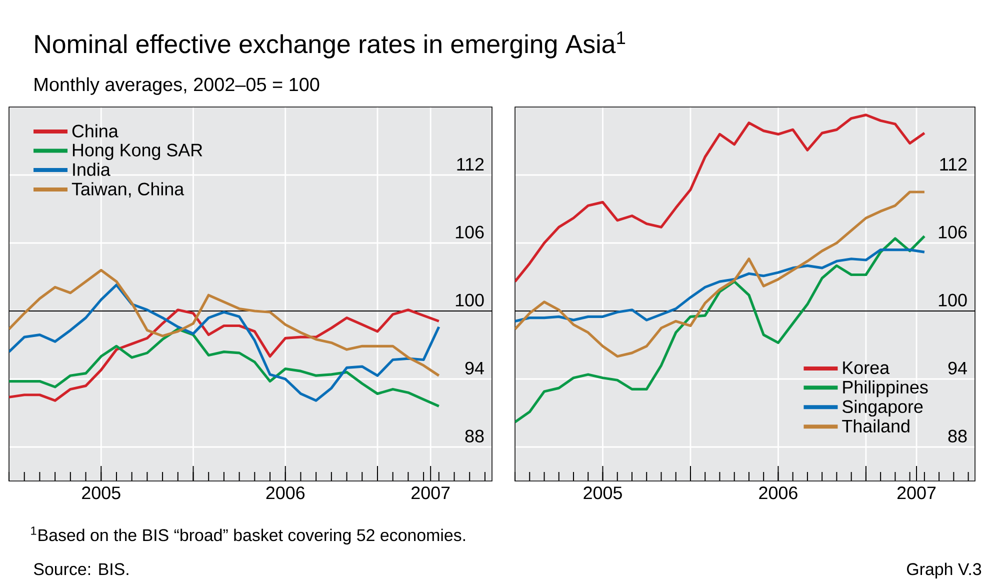 This screenshot has width=985, height=581. Describe the element at coordinates (330, 45) in the screenshot. I see `chart-title: Nominal effective exchange rates in emerging Asia$^{1}$` at that location.